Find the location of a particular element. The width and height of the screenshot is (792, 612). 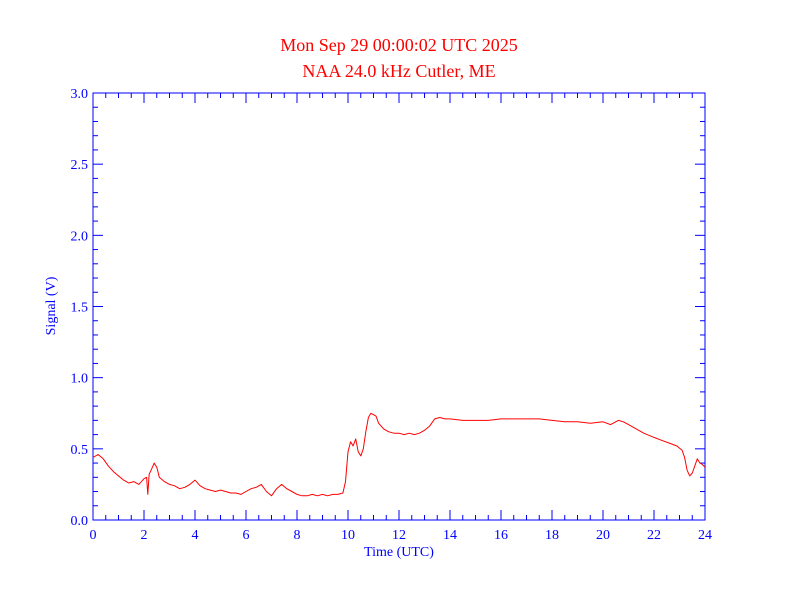

y-tick-label: 1.0 is located at coordinates (80, 379).